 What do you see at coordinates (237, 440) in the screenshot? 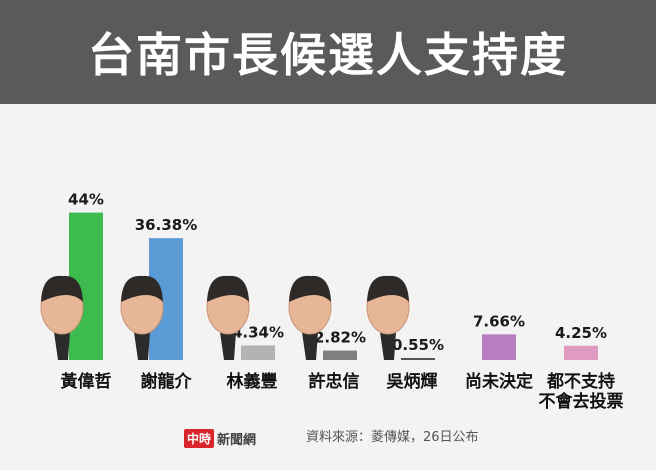
I see `logo-text: 新聞網` at bounding box center [237, 440].